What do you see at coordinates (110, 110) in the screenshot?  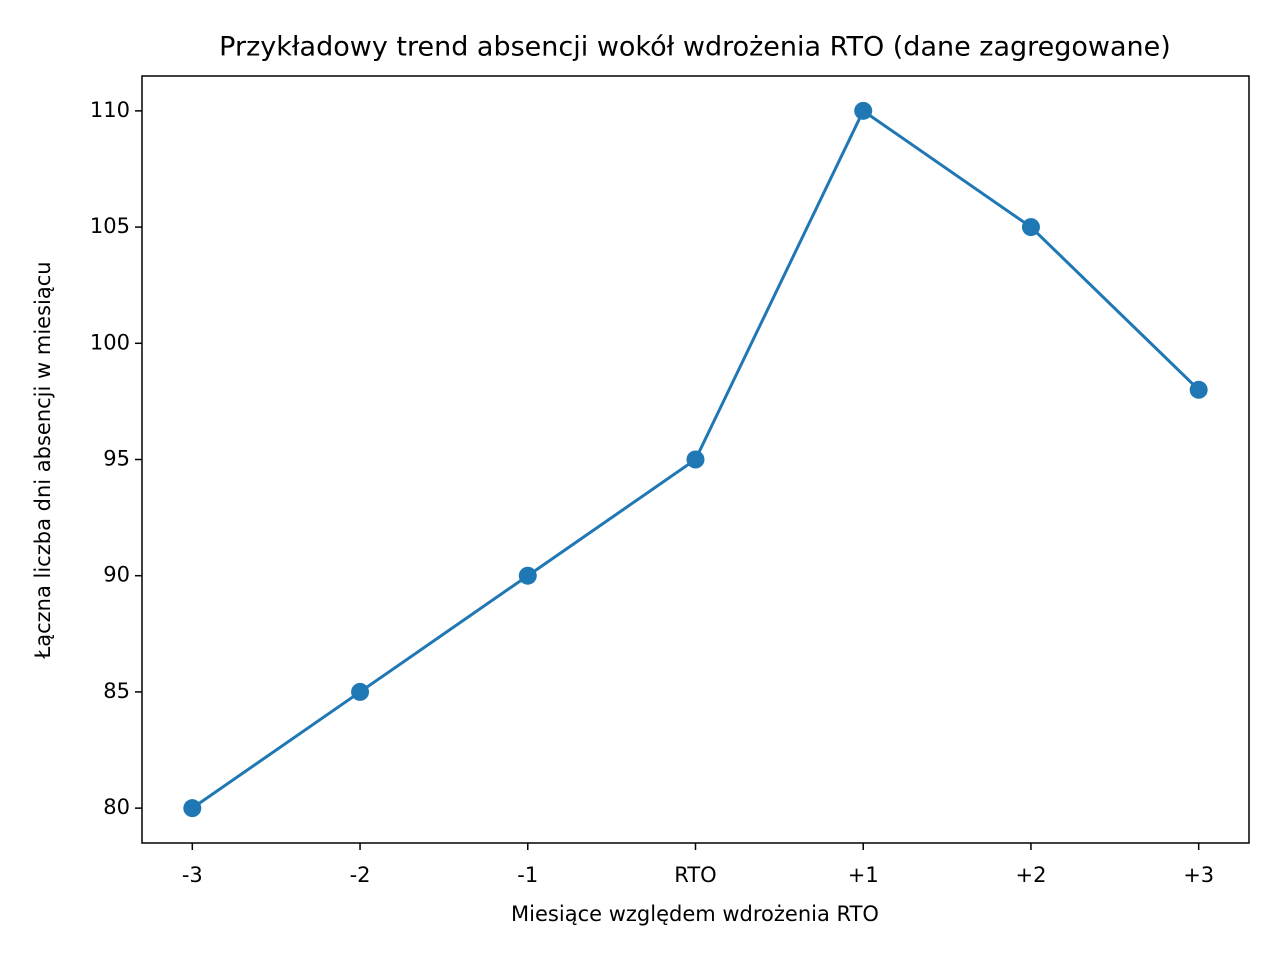 I see `y-tick-label: 110` at bounding box center [110, 110].